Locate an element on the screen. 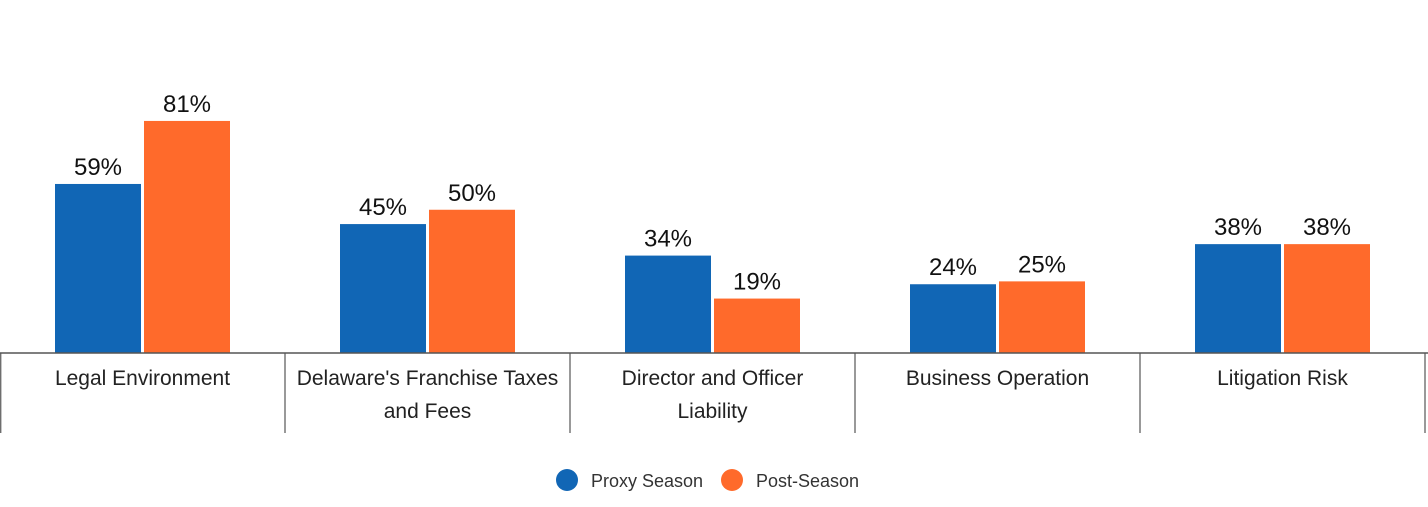  category-label-2: Director and Officer is located at coordinates (713, 378).